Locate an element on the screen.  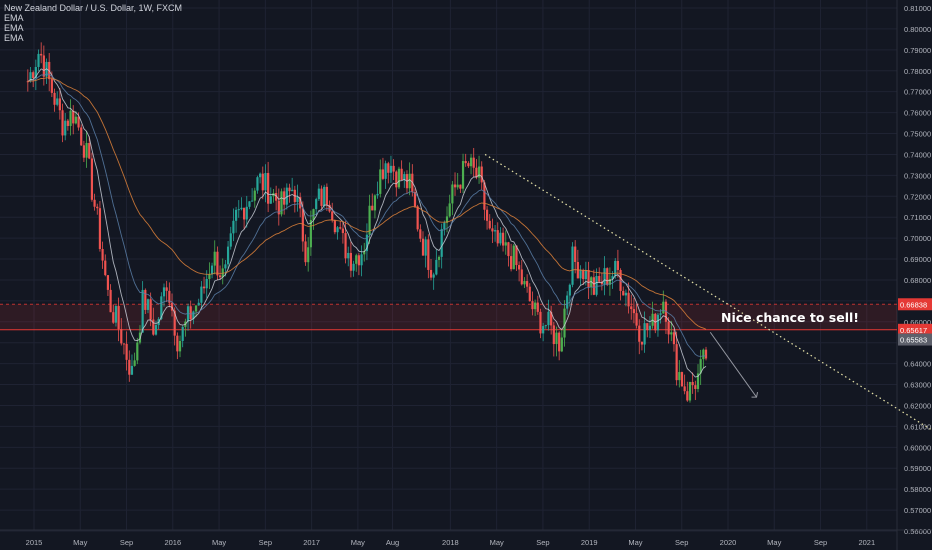
x-tick-label: 2018 is located at coordinates (450, 542).